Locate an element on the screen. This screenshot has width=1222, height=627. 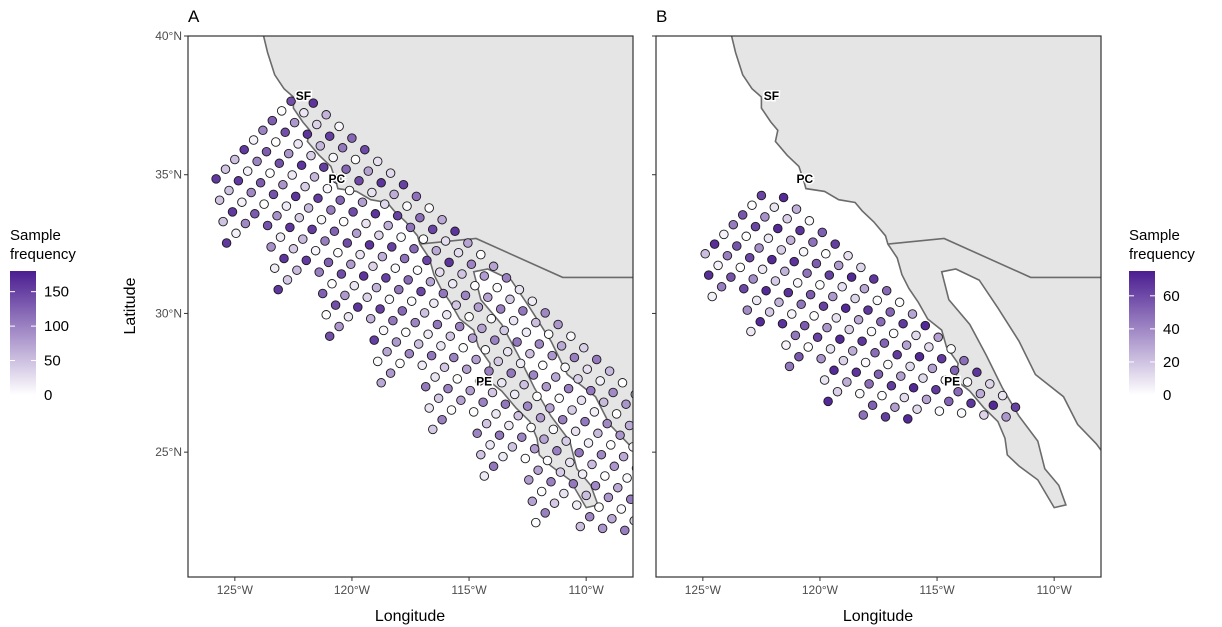
legend-a-colorbar is located at coordinates (23, 333).